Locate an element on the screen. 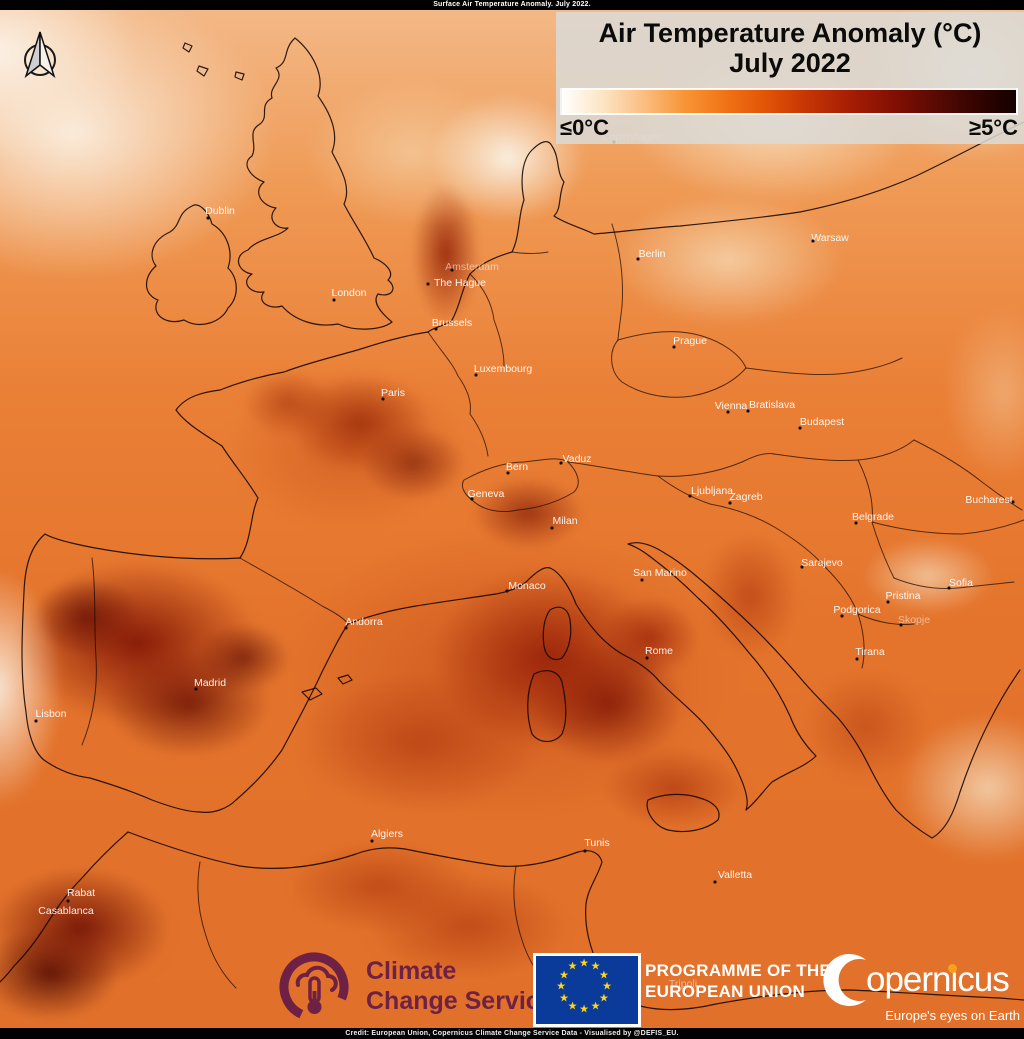 The height and width of the screenshot is (1039, 1024). city-dot-rome is located at coordinates (647, 658).